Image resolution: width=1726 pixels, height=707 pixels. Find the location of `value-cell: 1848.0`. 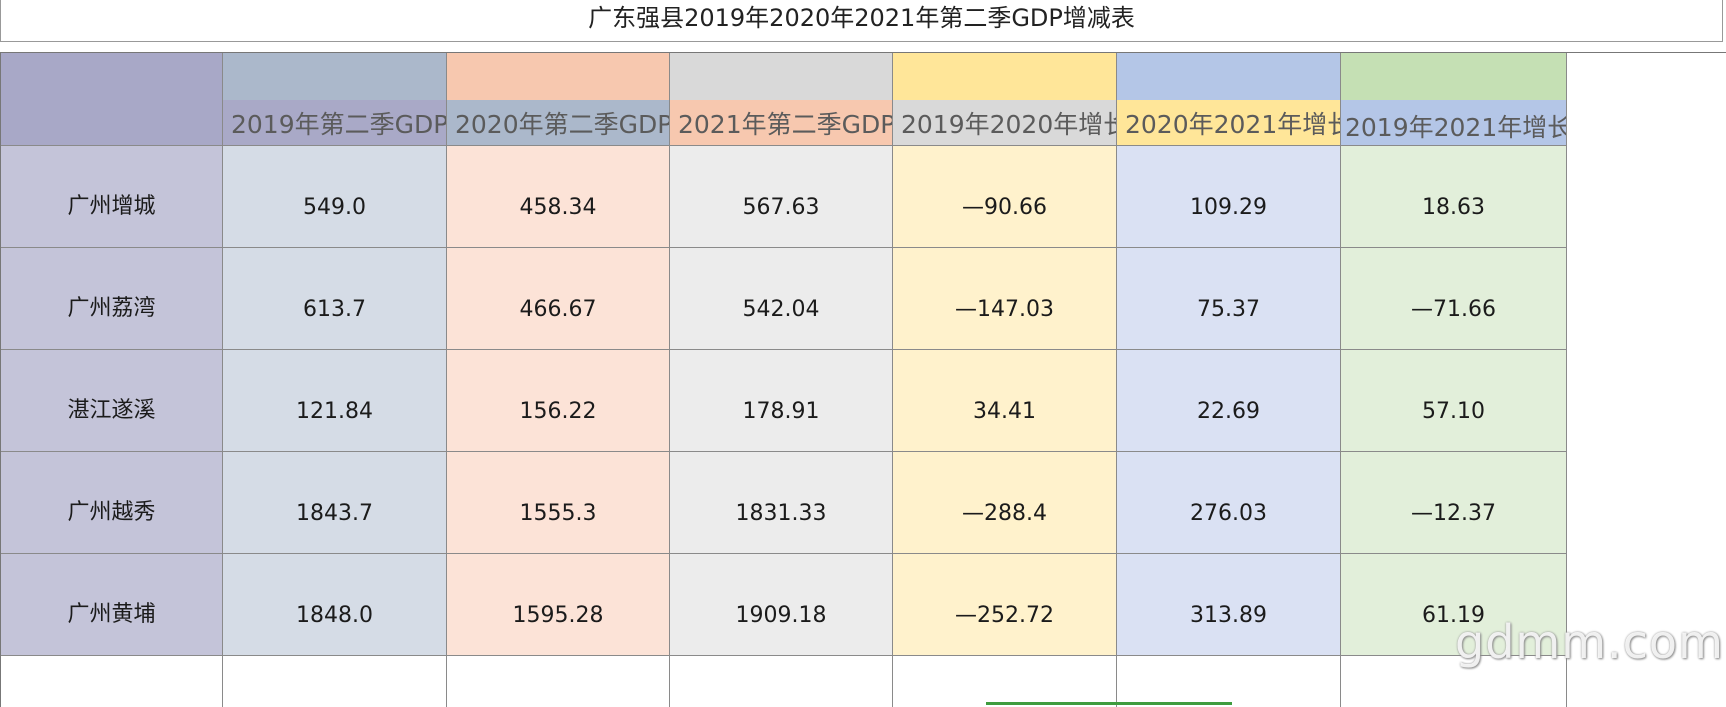

value-cell: 1848.0 is located at coordinates (334, 605).